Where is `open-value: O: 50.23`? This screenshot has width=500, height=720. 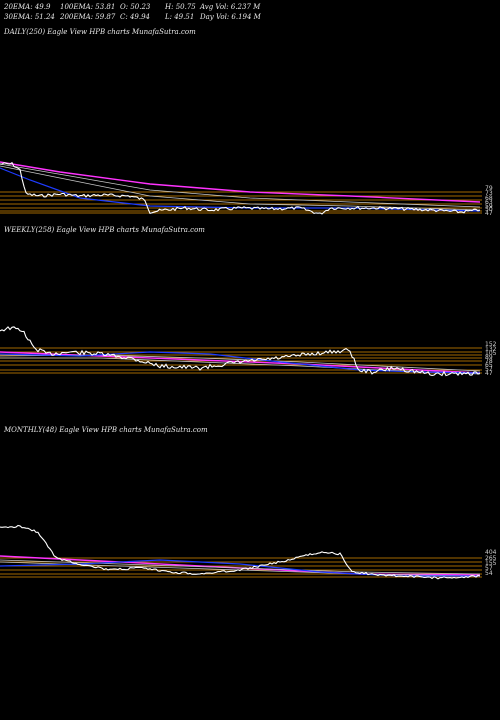
open-value: O: 50.23 is located at coordinates (135, 7).